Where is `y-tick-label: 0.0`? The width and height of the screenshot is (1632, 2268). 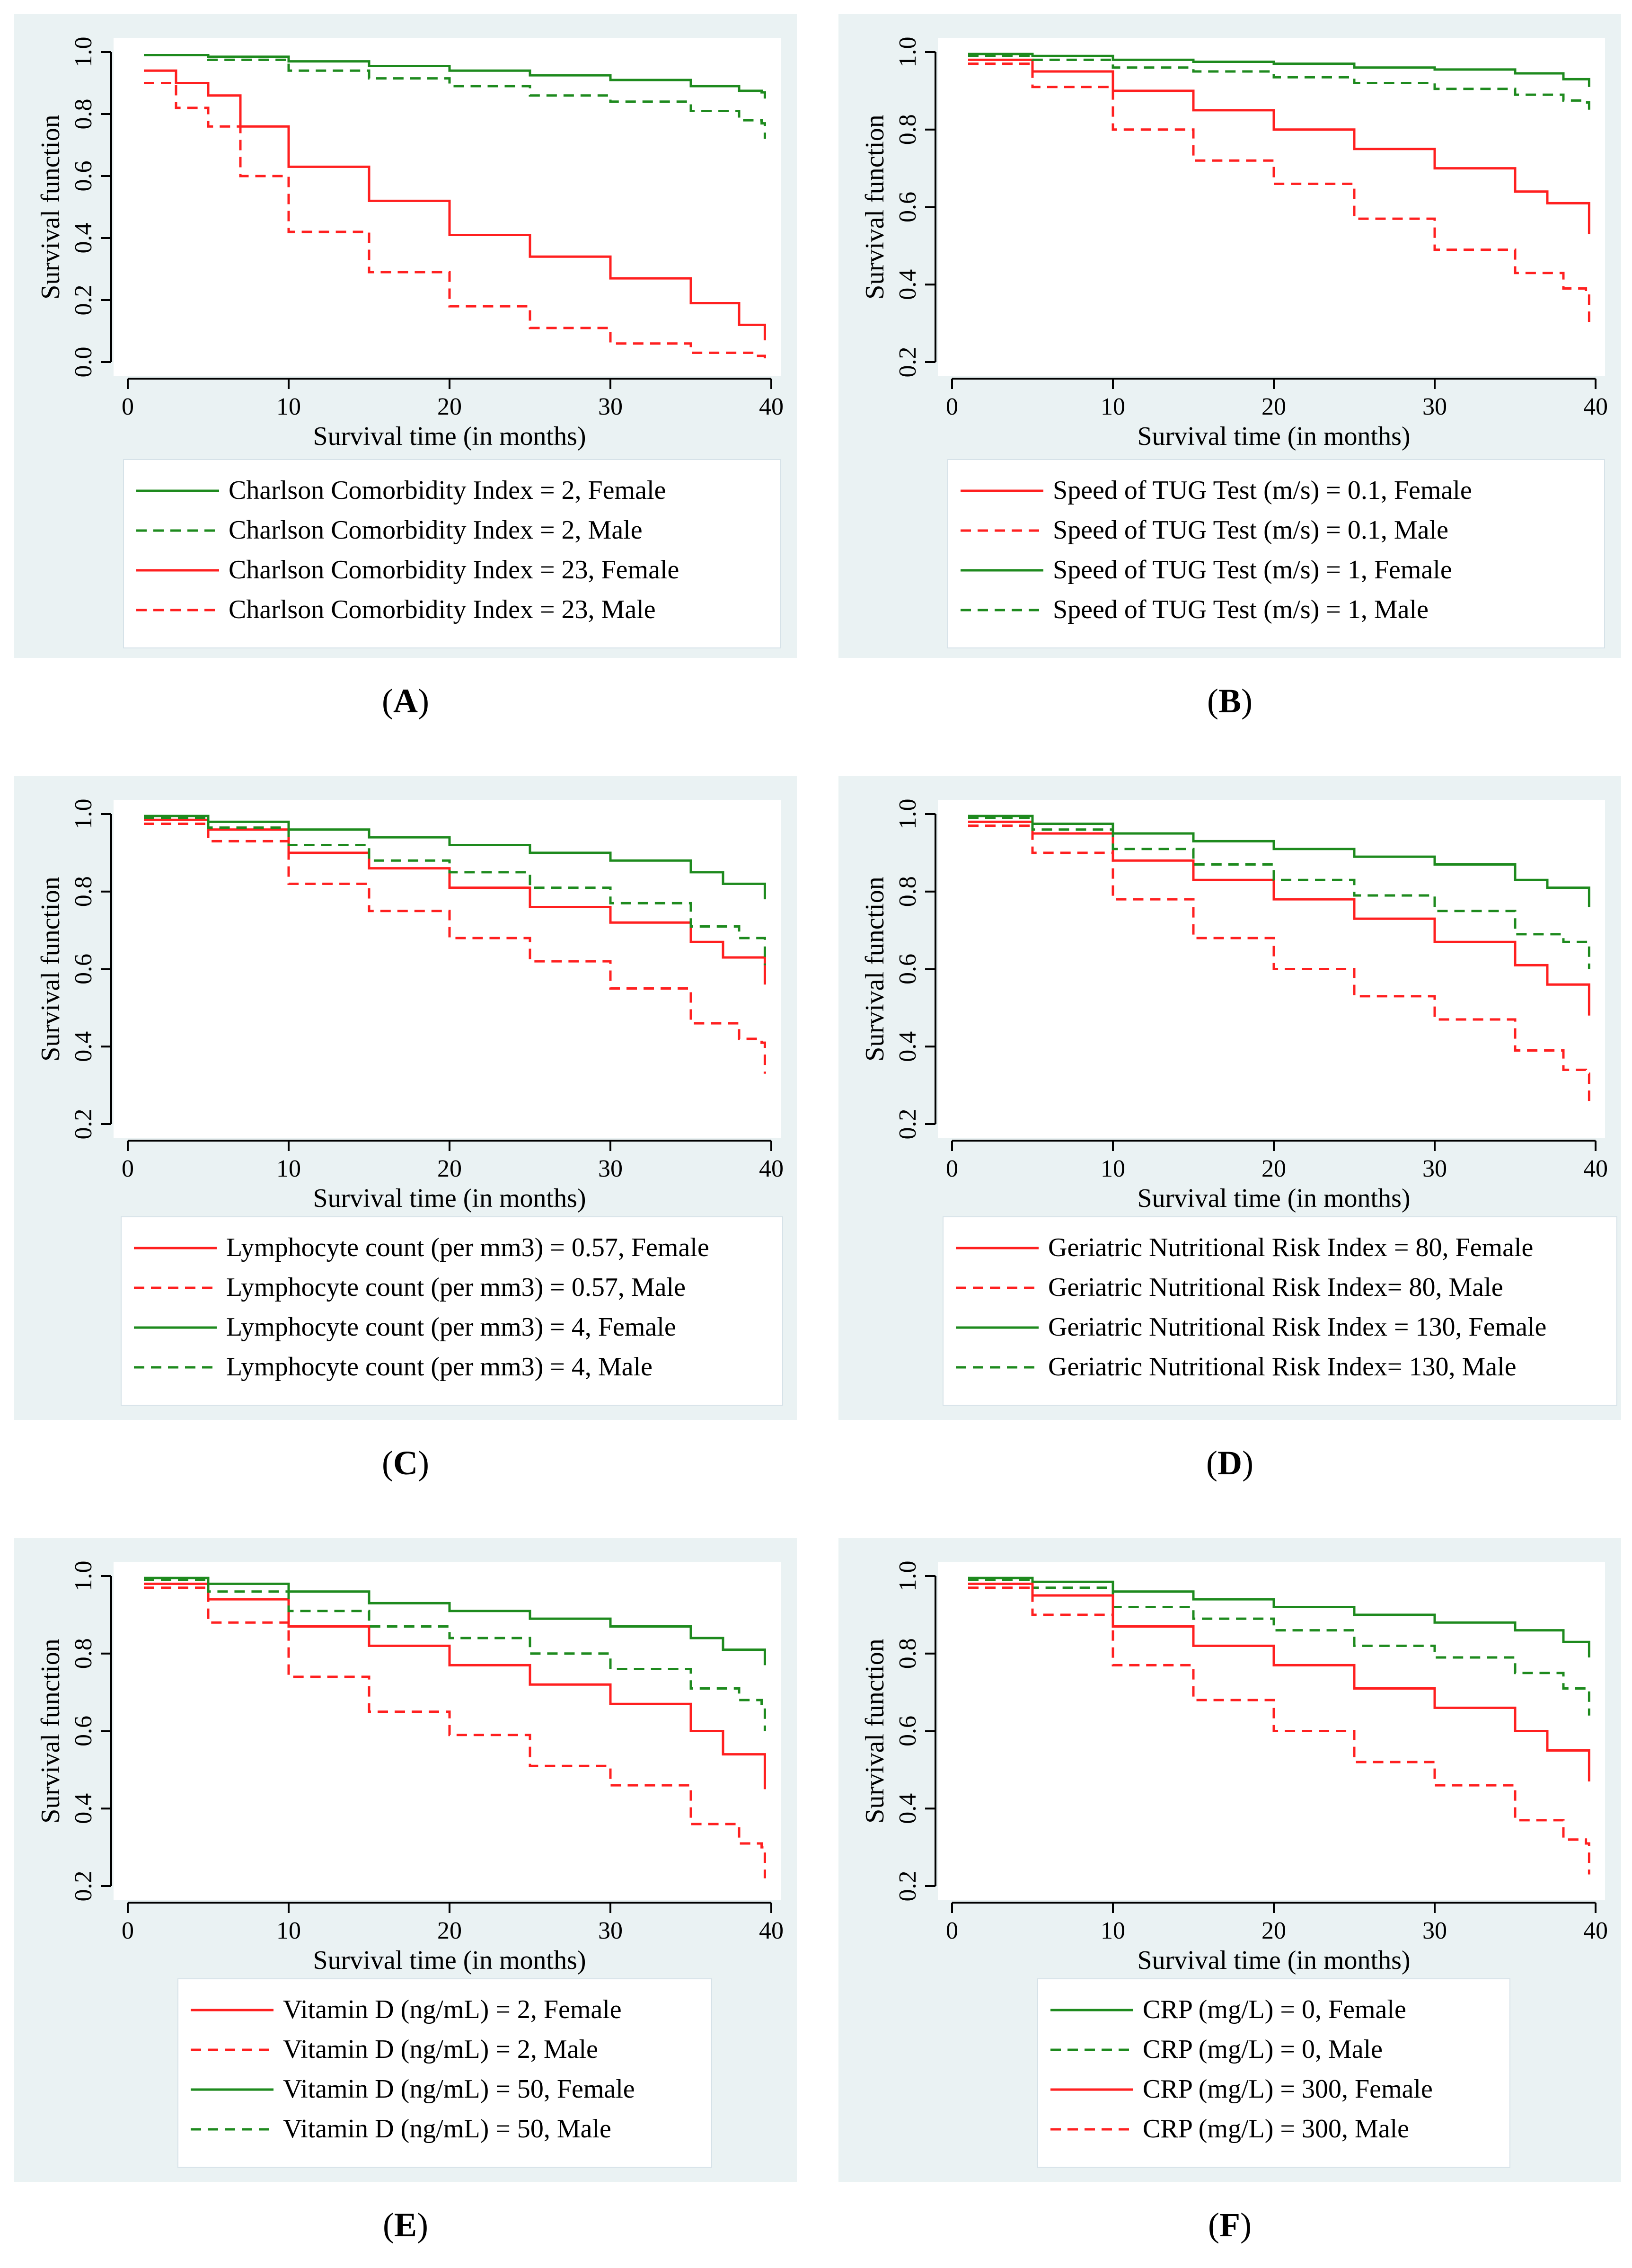 y-tick-label: 0.0 is located at coordinates (83, 362).